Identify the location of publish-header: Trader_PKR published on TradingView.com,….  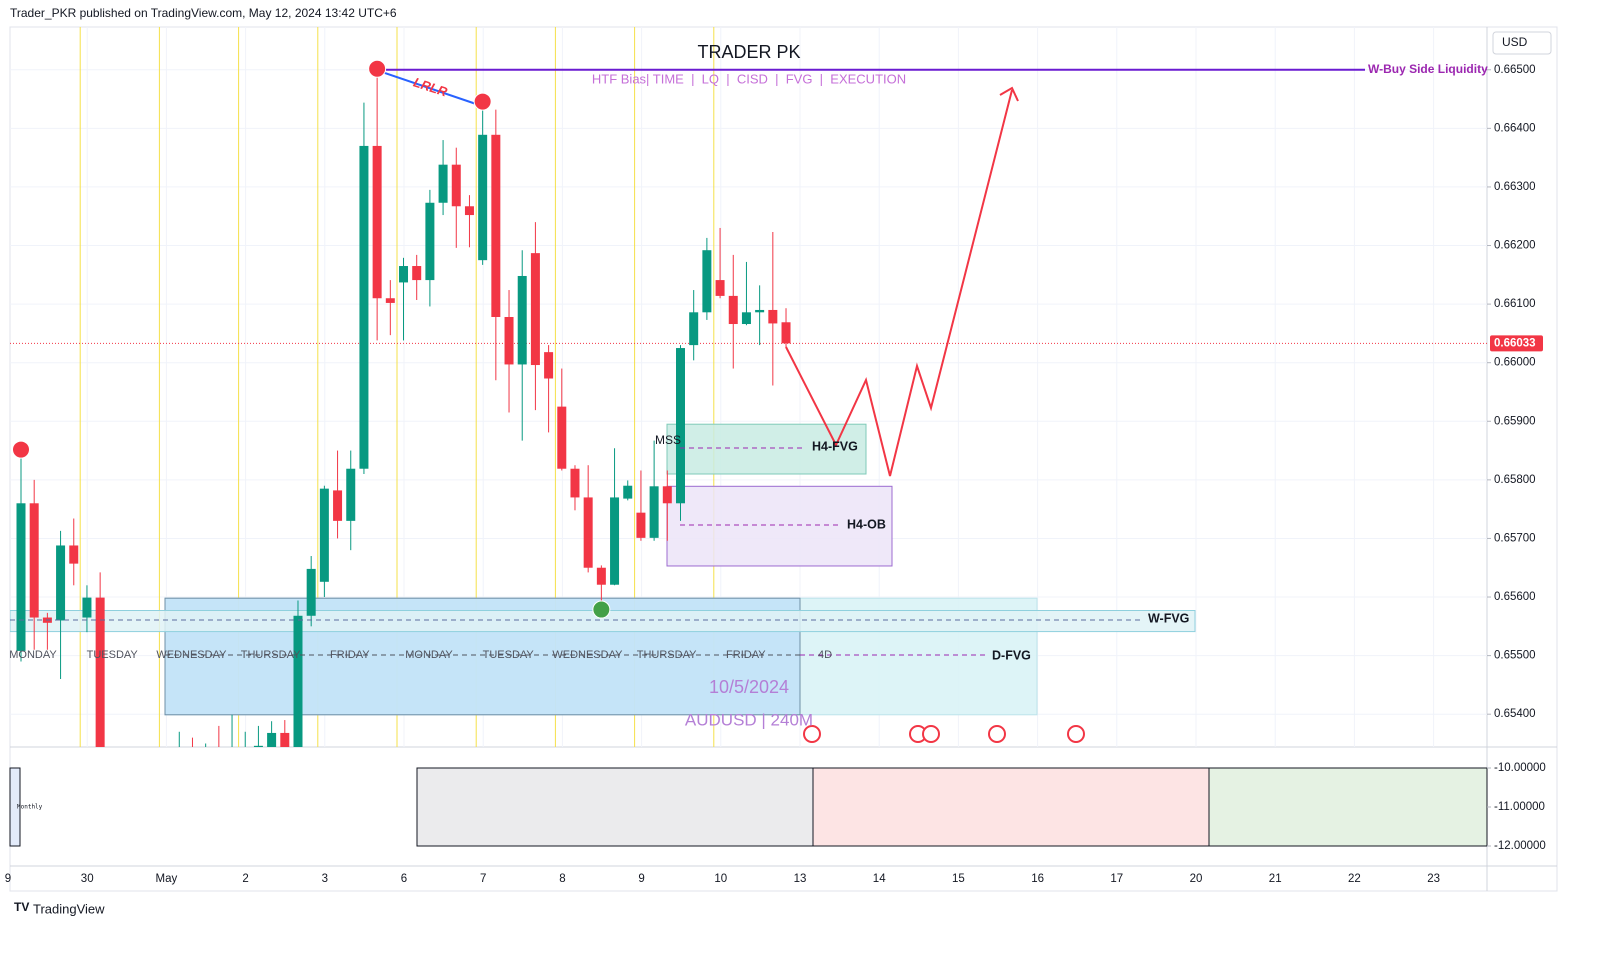
(203, 13).